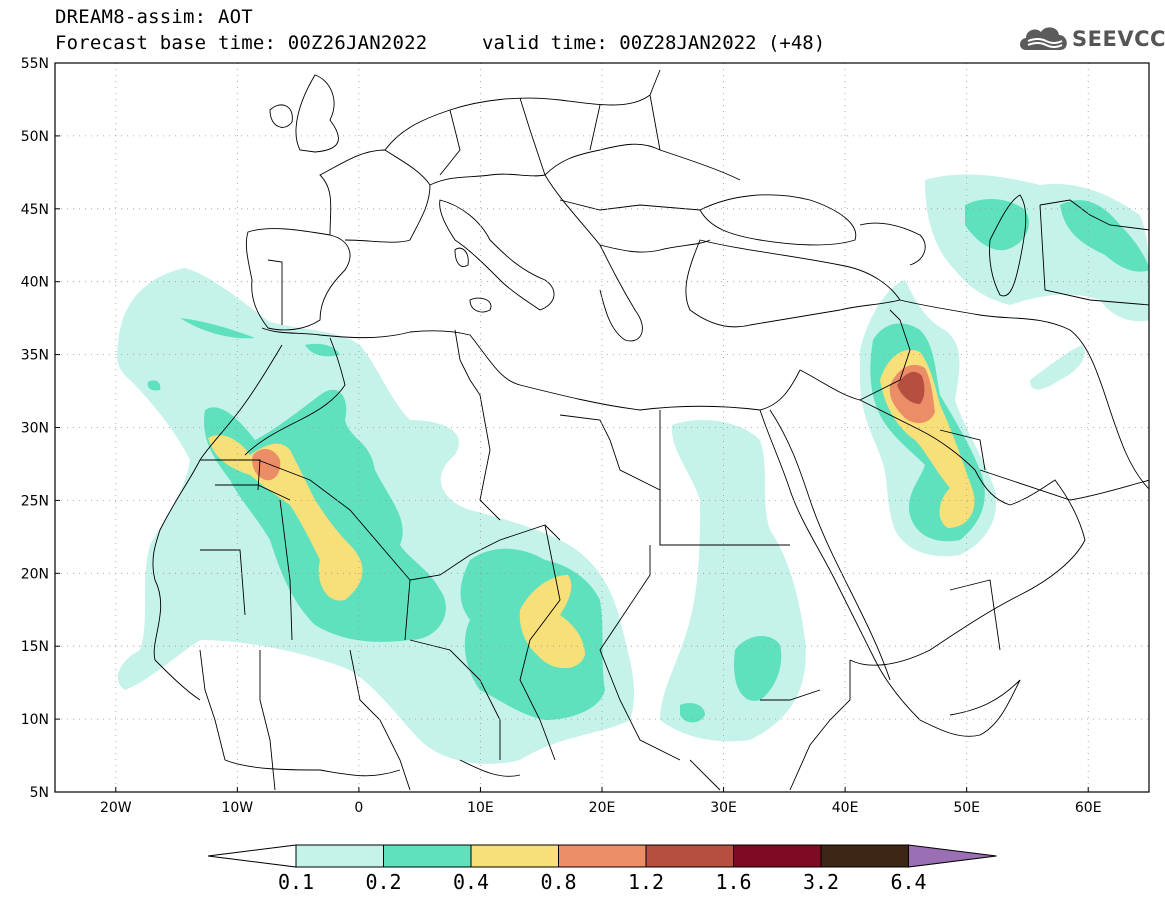  Describe the element at coordinates (966, 808) in the screenshot. I see `lon-tick-label: 50E` at that location.